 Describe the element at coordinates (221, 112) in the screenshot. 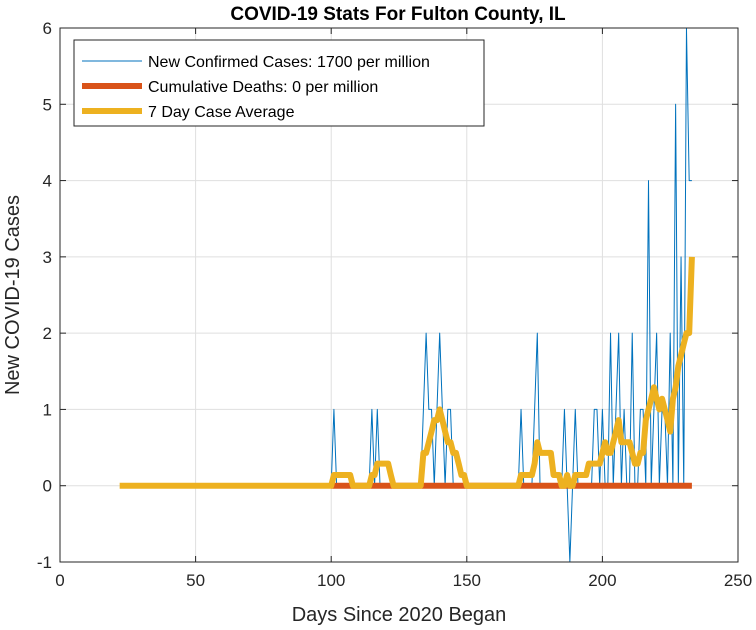

I see `legend-label-average: 7 Day Case Average` at that location.